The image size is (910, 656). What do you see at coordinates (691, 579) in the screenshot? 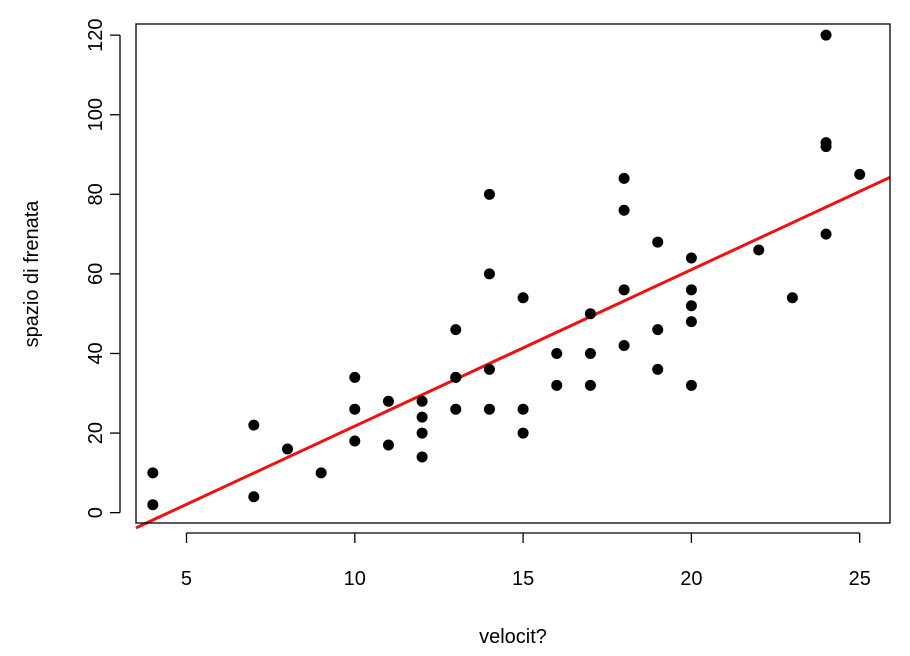
I see `x-tick-label: 20` at bounding box center [691, 579].